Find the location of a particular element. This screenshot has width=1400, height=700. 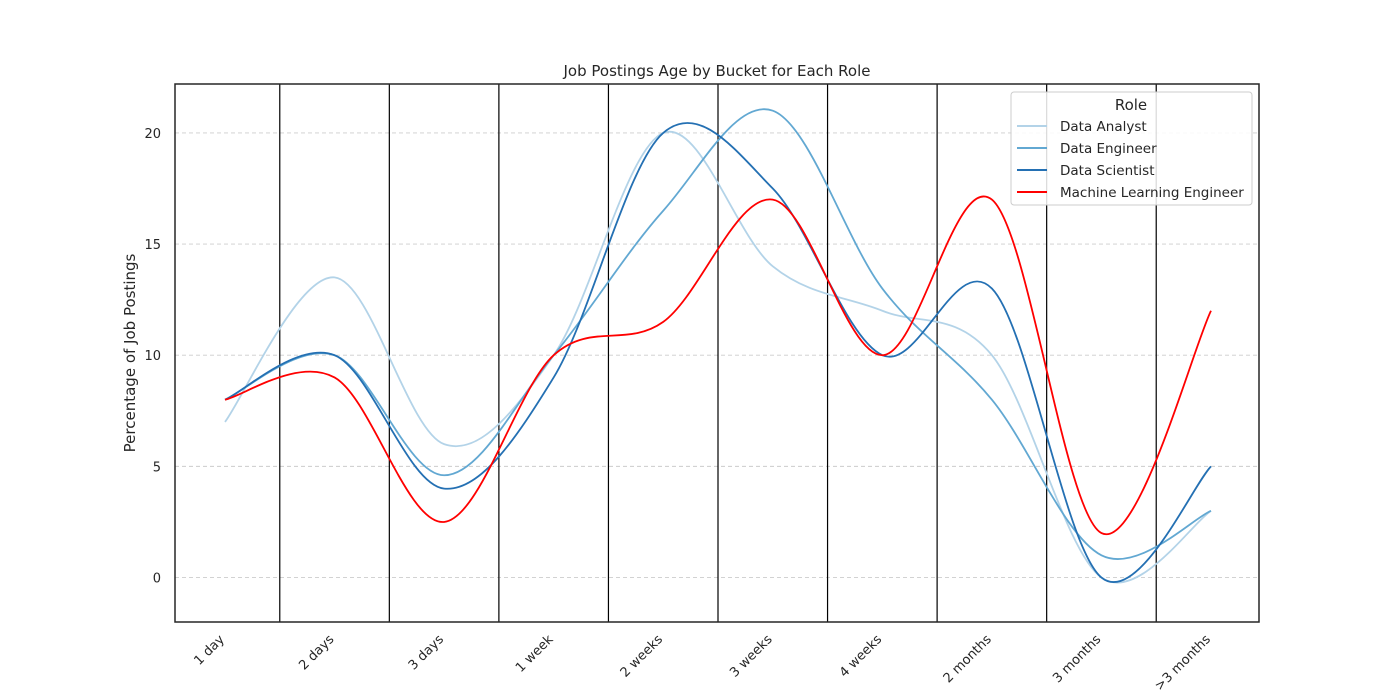

x-tick-label: 3 months is located at coordinates (1077, 659).